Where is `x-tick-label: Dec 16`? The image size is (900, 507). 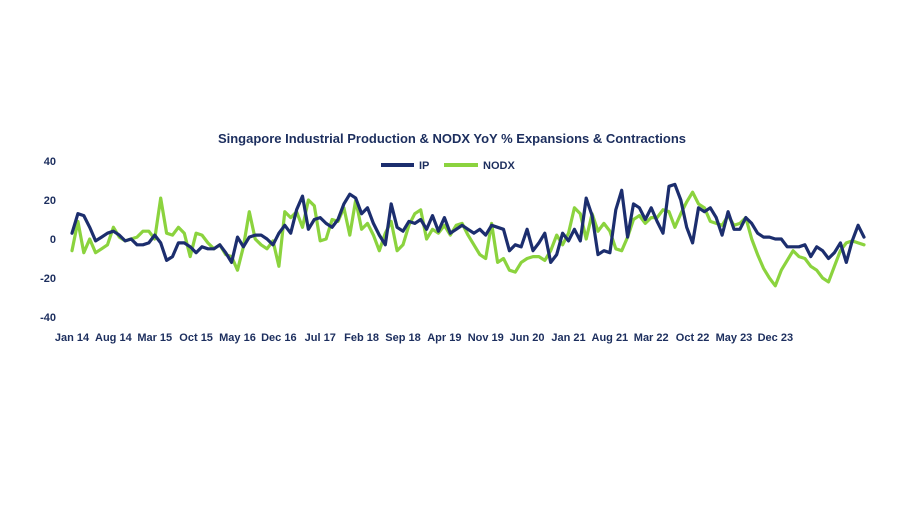 x-tick-label: Dec 16 is located at coordinates (278, 338).